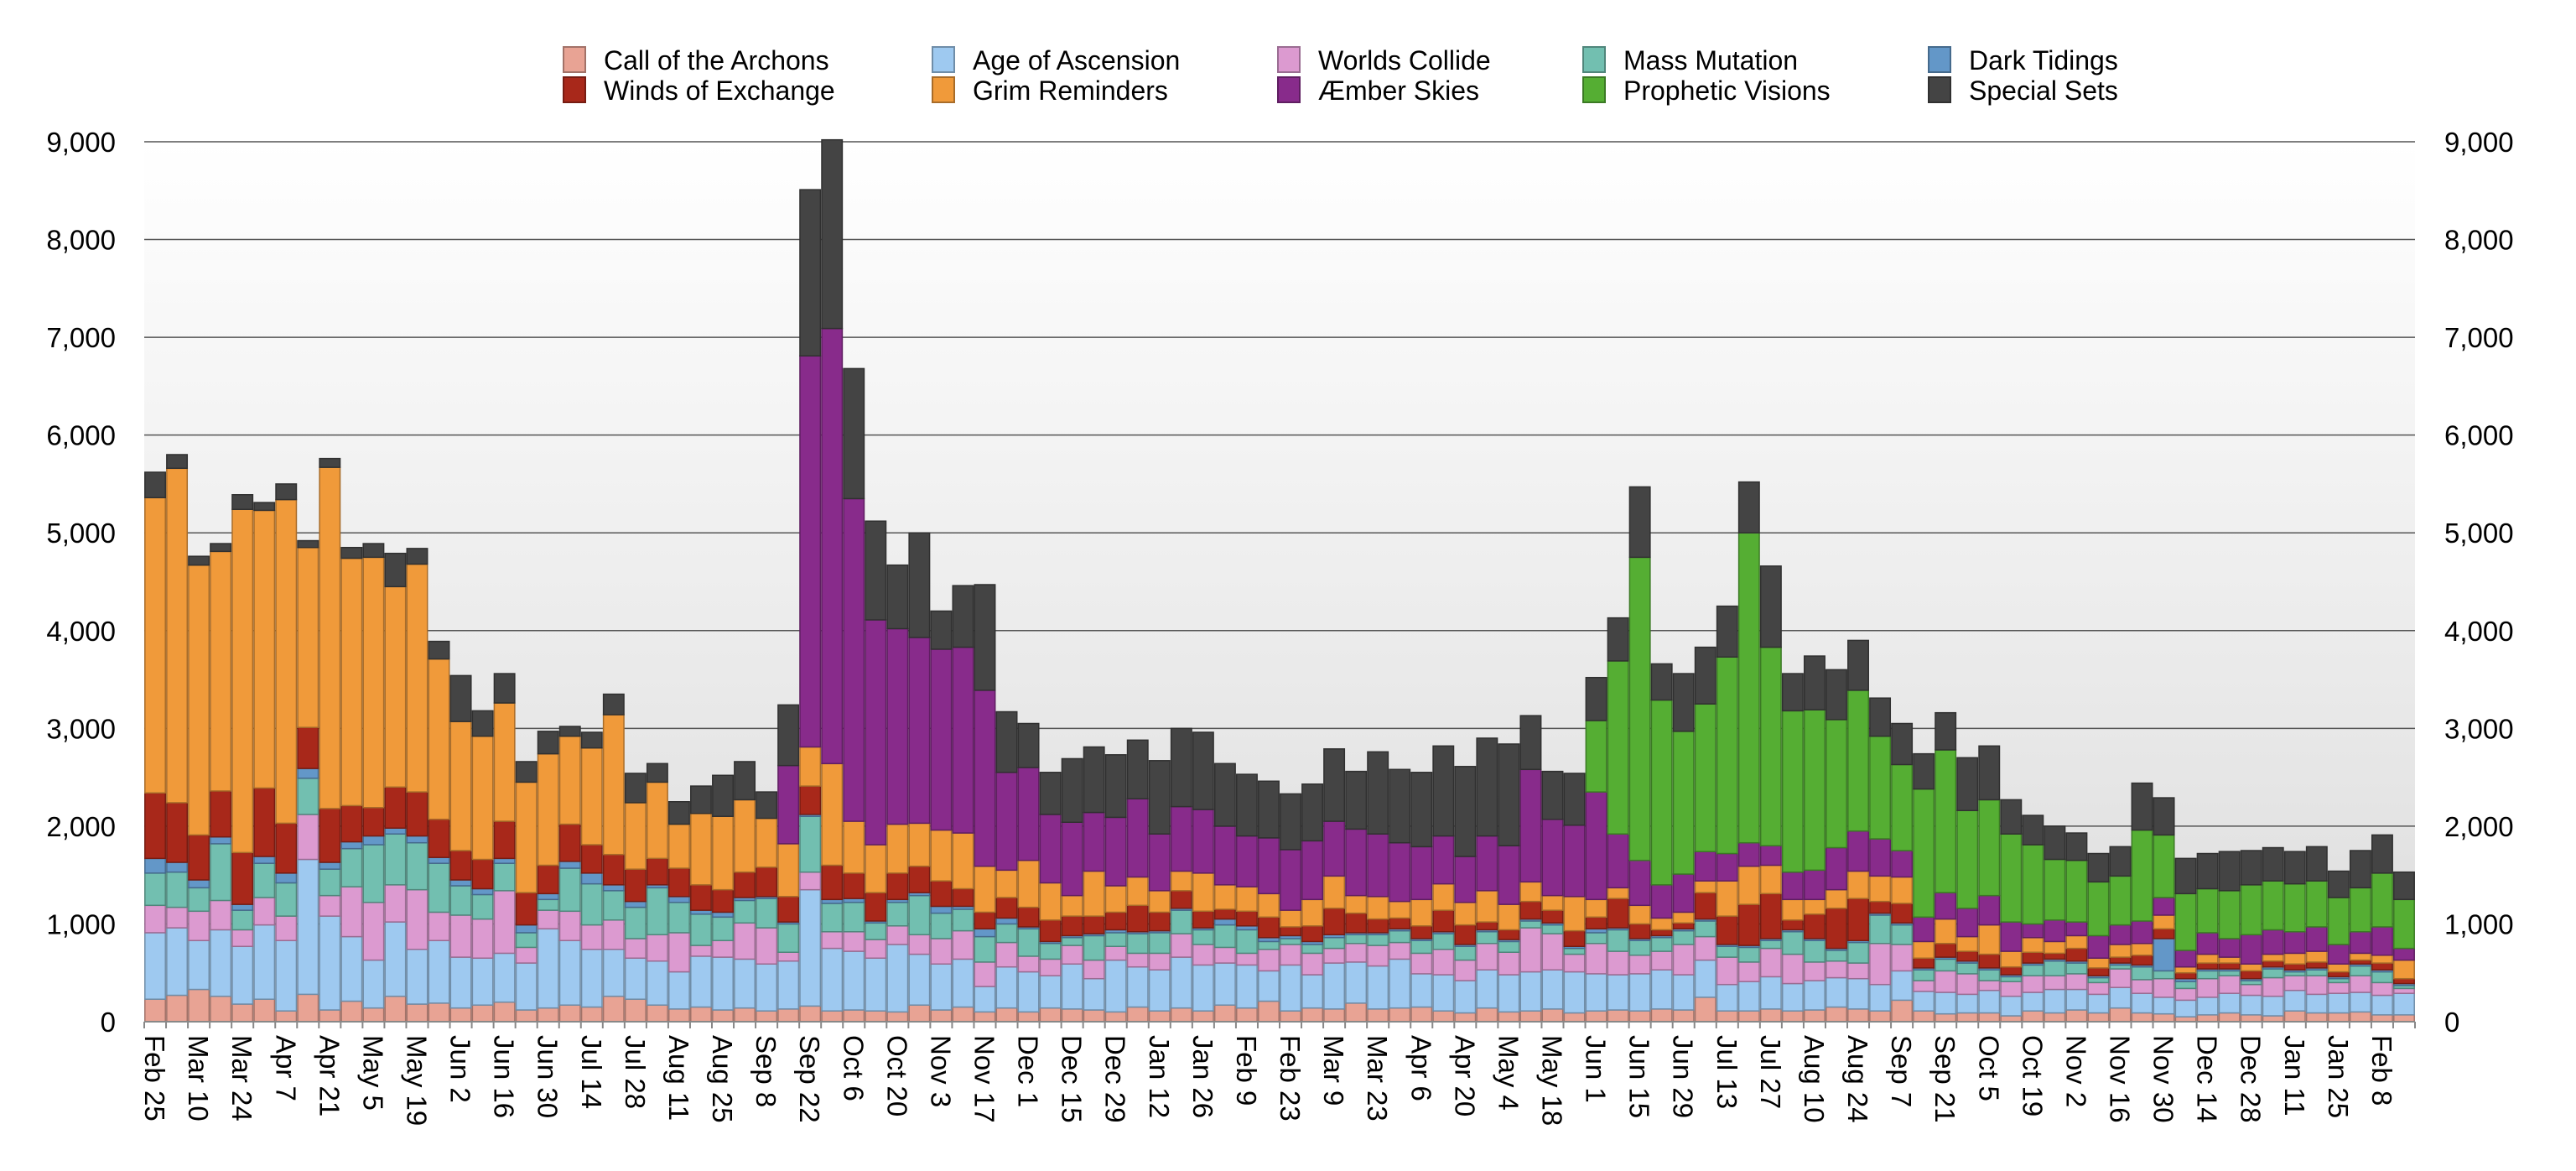 The image size is (2576, 1171). I want to click on y-tick-label-left: 7,000, so click(81, 337).